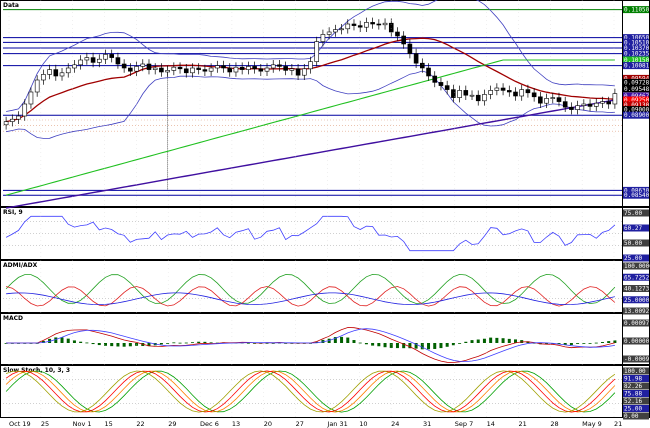  I want to click on price-label: 0.08900, so click(637, 115).